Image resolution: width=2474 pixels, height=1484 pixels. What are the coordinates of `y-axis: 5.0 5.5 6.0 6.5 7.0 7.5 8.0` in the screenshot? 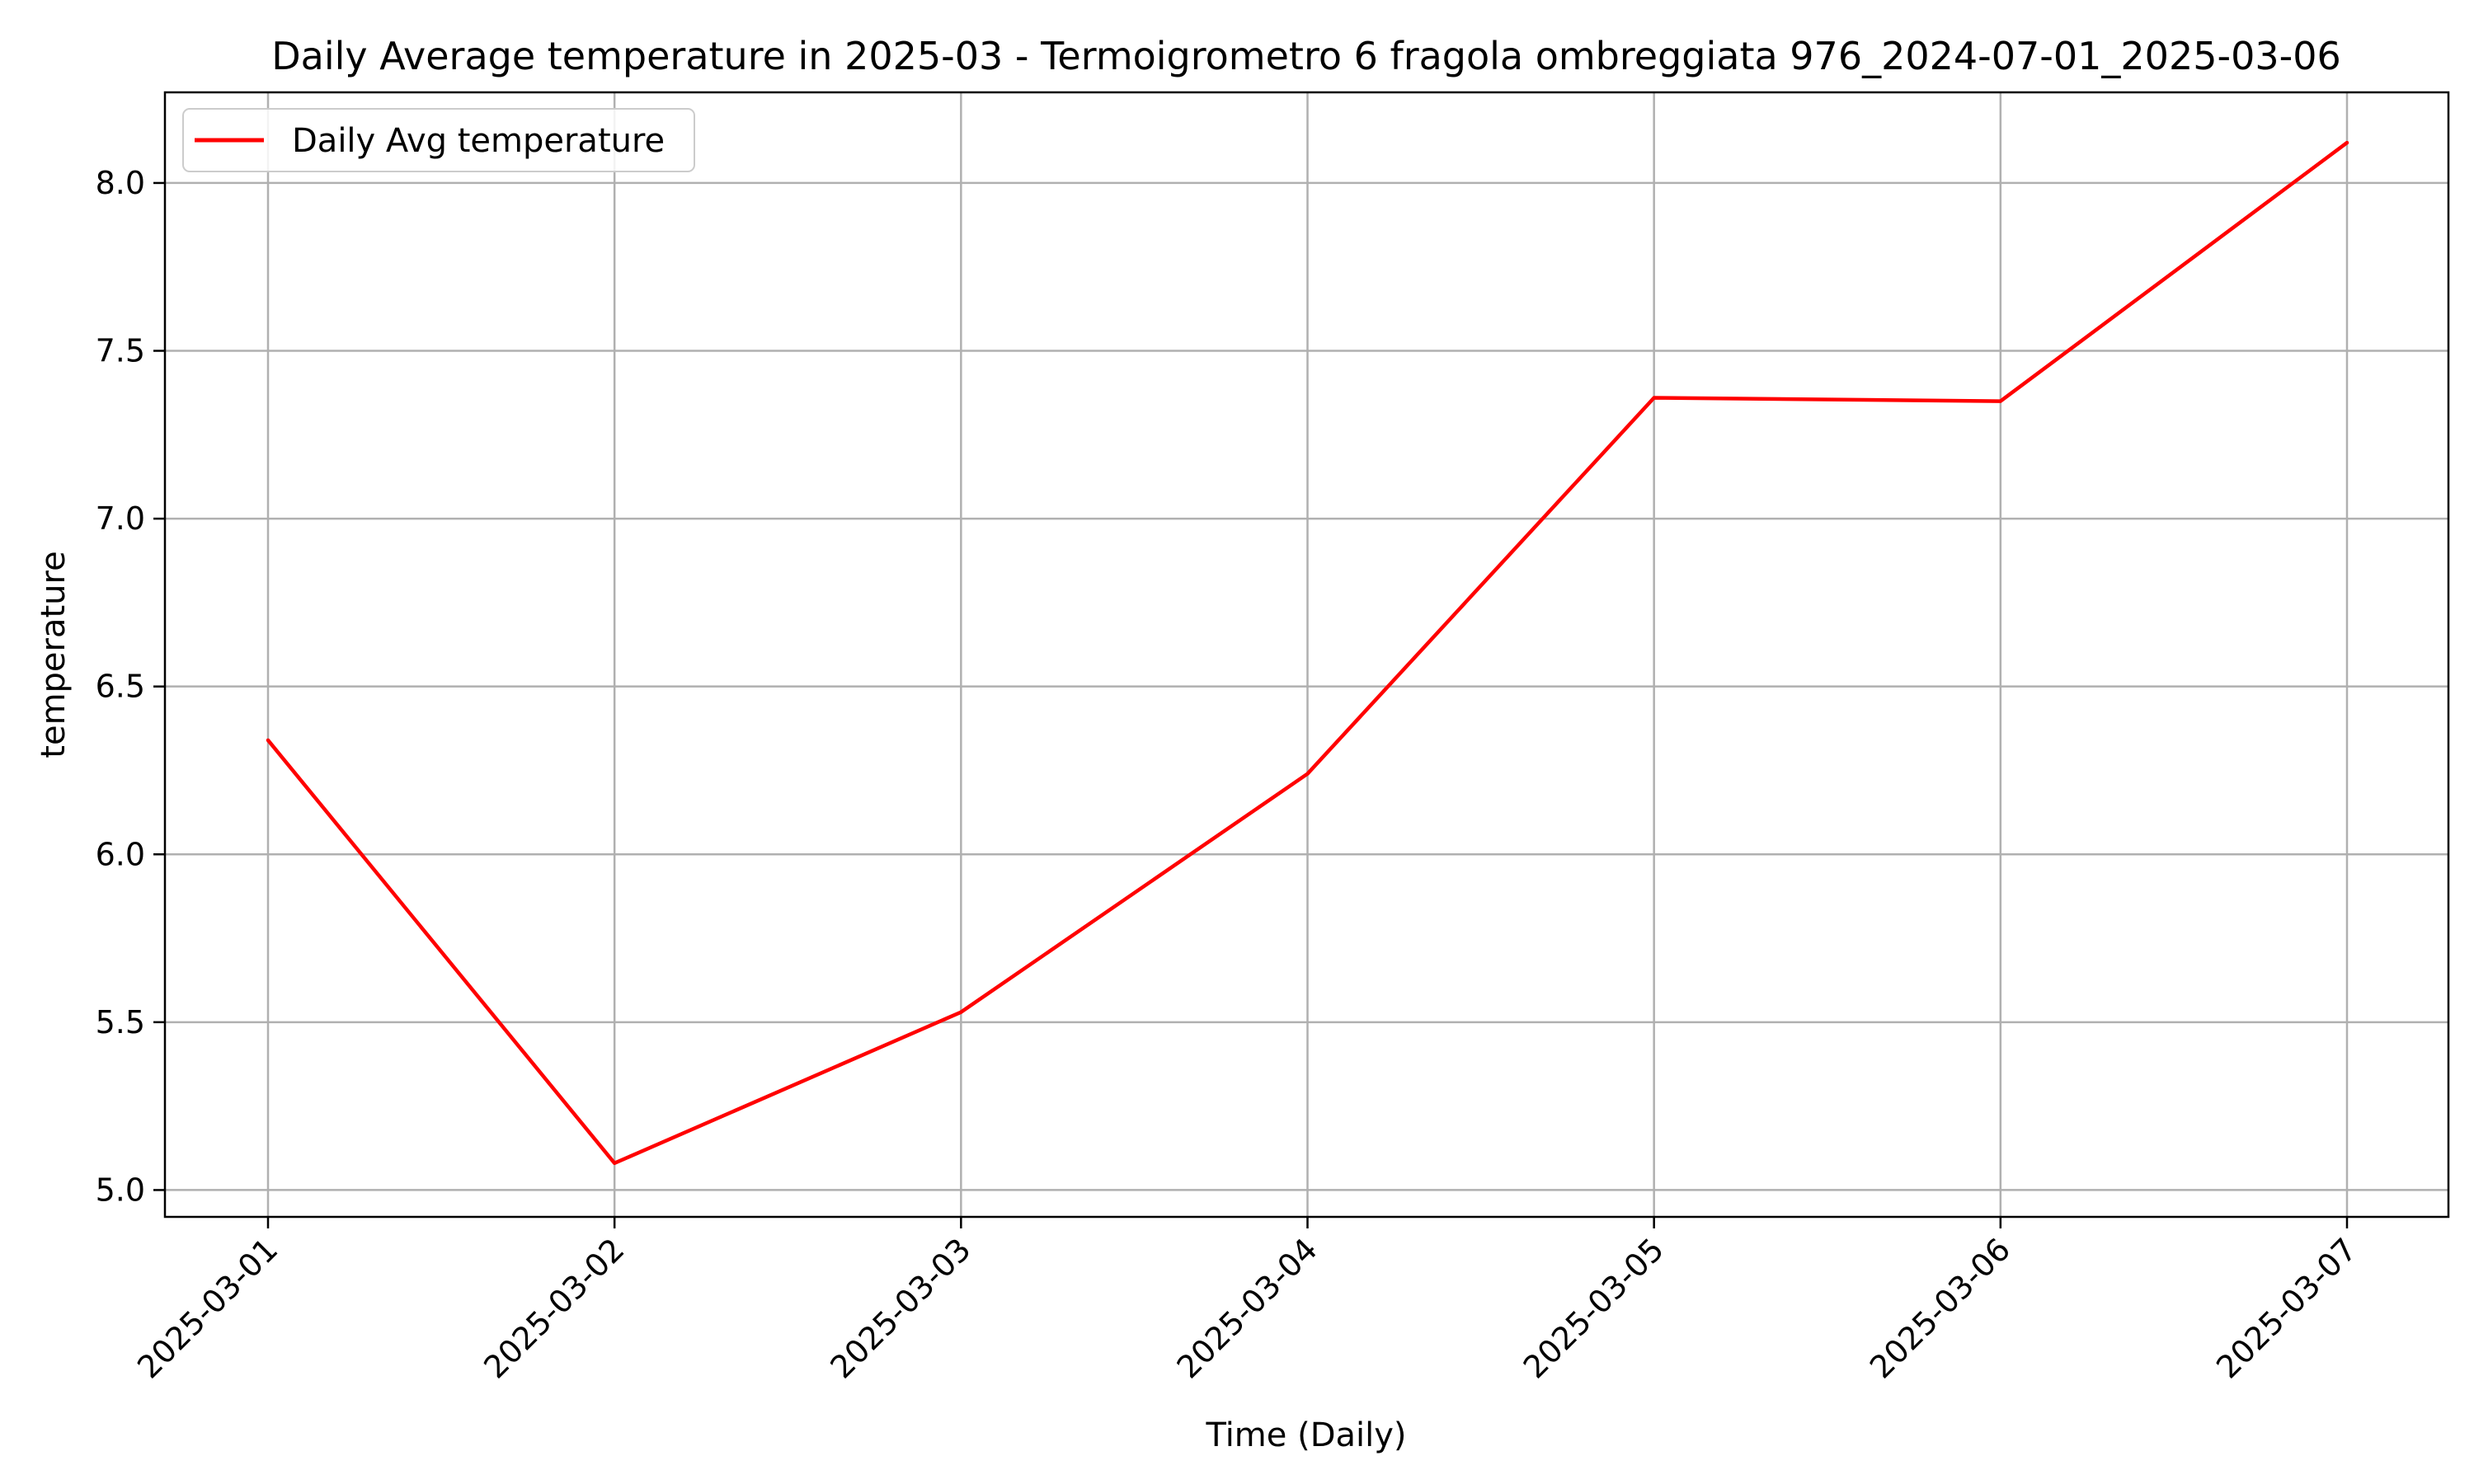 It's located at (130, 686).